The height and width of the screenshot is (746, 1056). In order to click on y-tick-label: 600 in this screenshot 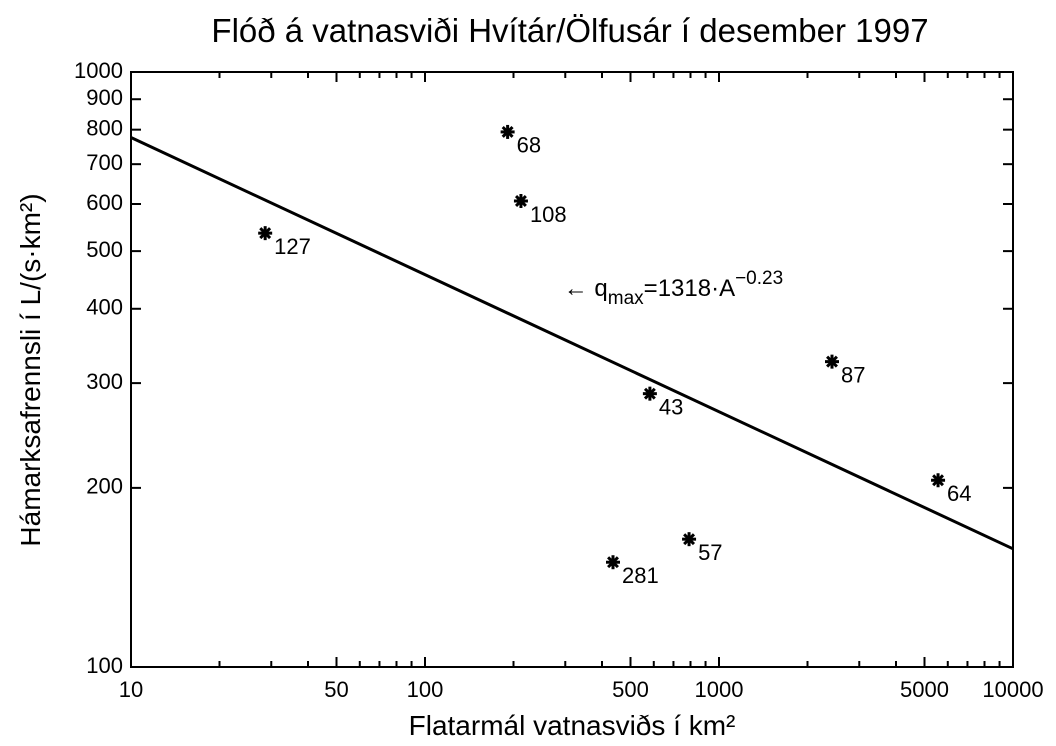, I will do `click(104, 202)`.